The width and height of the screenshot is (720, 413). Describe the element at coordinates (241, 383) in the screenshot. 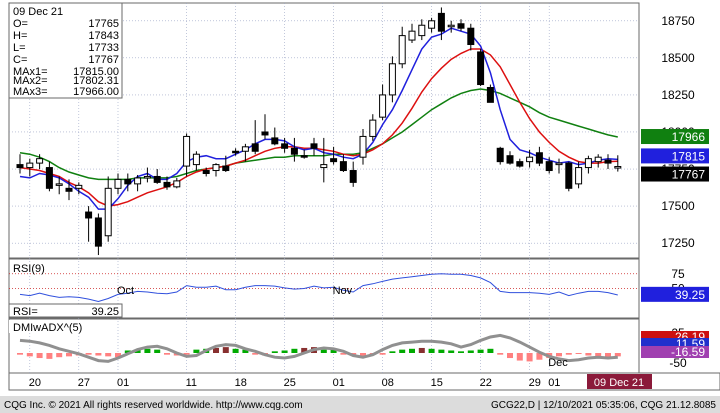

I see `date-tick-label: 18` at that location.